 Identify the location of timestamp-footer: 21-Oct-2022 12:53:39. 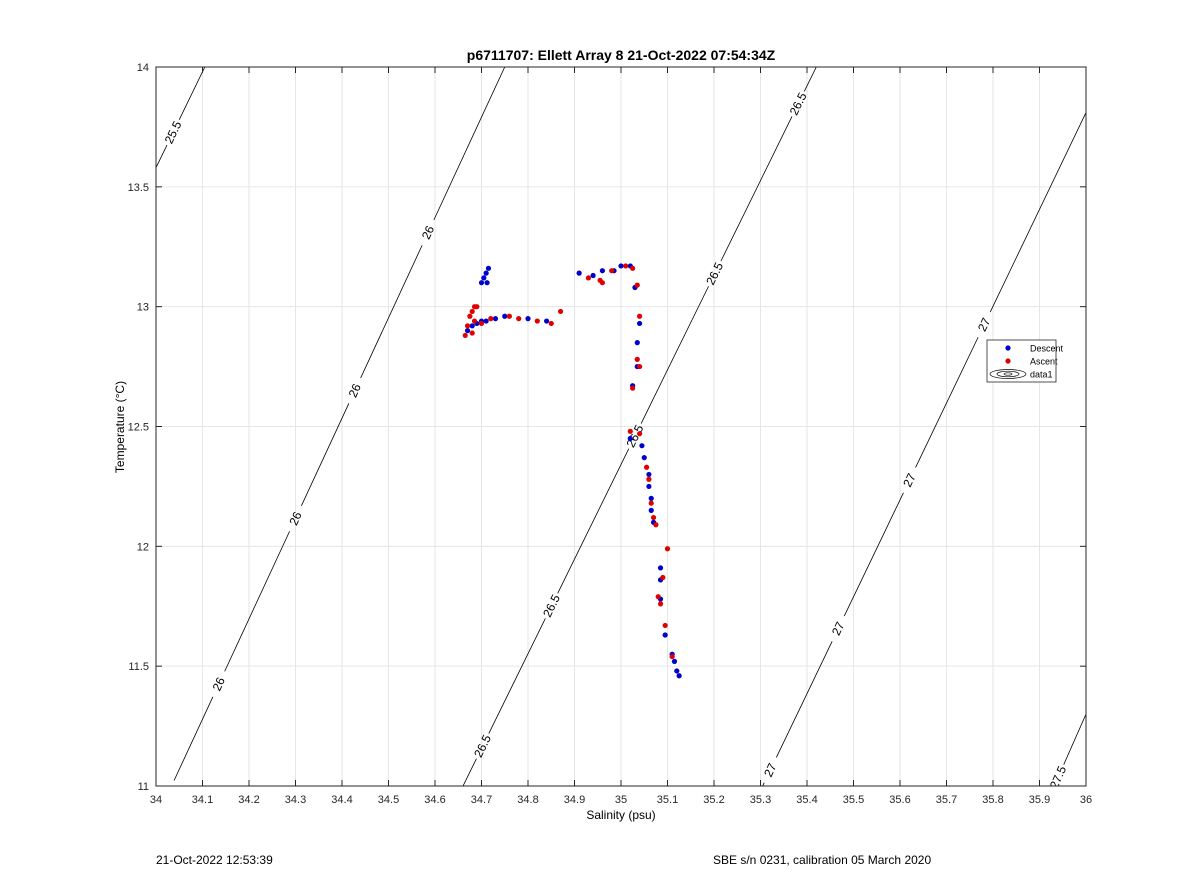
(214, 860).